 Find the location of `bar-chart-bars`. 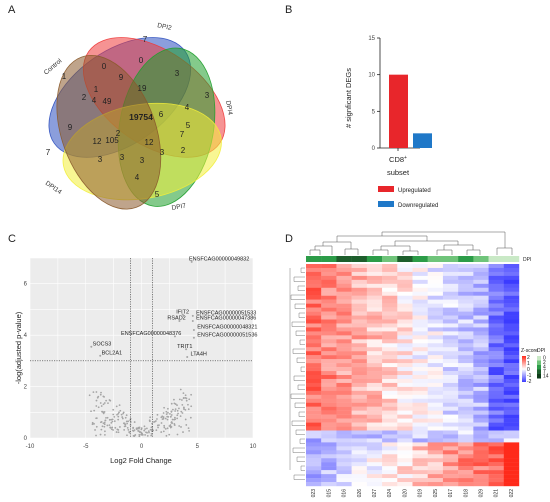

bar-chart-bars is located at coordinates (410, 111).